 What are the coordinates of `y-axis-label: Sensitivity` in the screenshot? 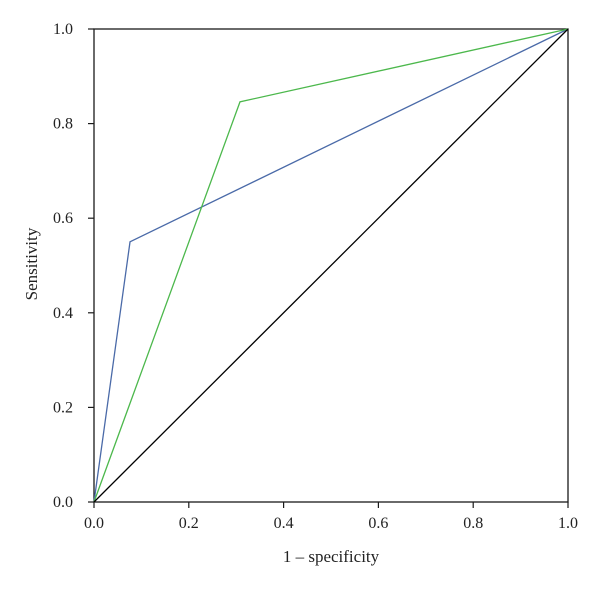 It's located at (31, 263).